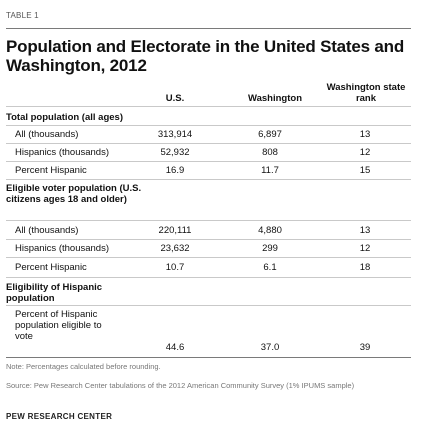  Describe the element at coordinates (365, 170) in the screenshot. I see `cell-rank: 15` at that location.